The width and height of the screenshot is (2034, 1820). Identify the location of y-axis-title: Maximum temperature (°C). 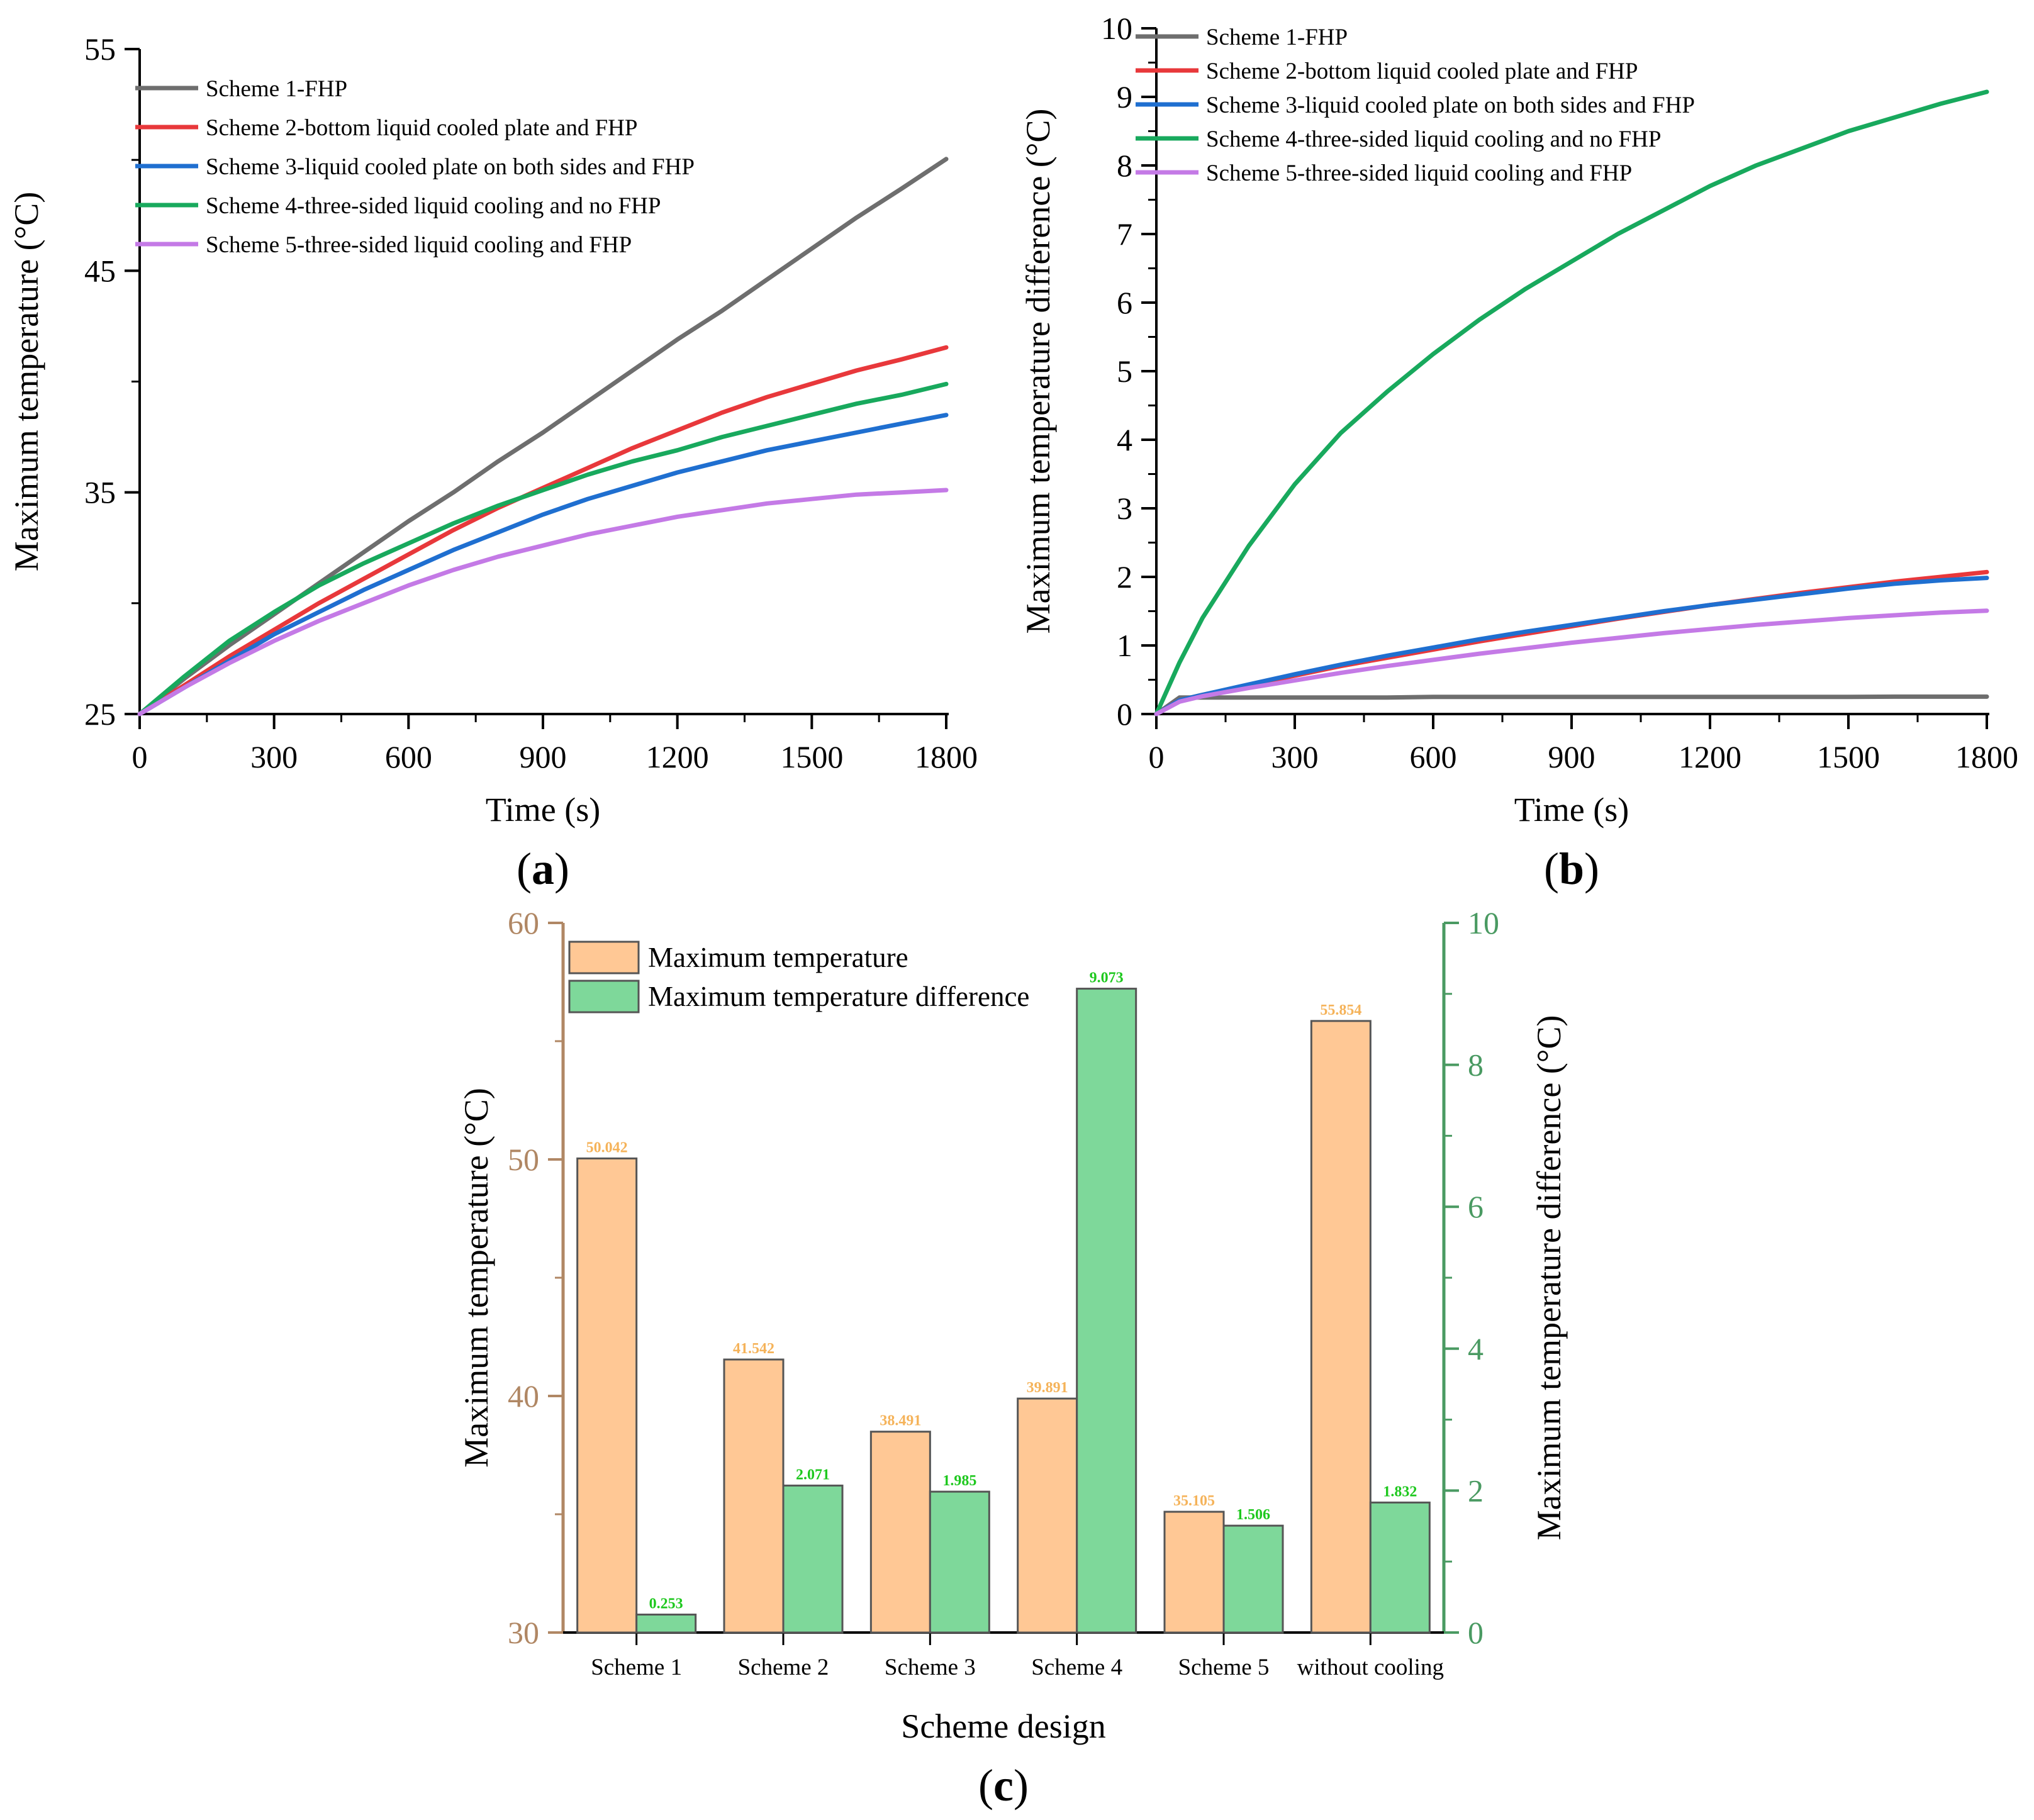
(26, 381).